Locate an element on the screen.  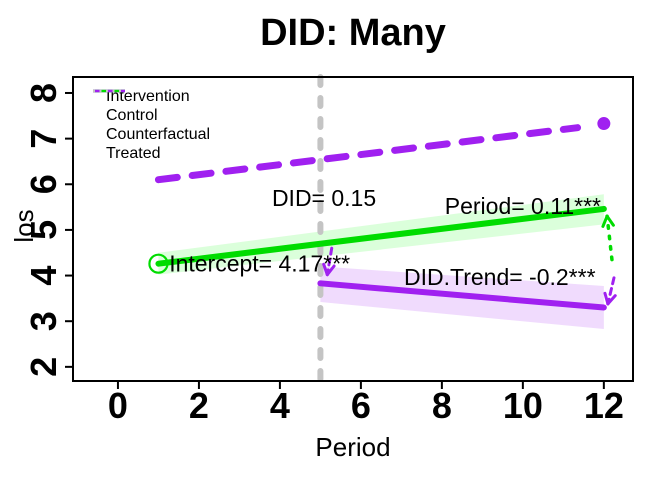
y-tick-label: 7 is located at coordinates (43, 139).